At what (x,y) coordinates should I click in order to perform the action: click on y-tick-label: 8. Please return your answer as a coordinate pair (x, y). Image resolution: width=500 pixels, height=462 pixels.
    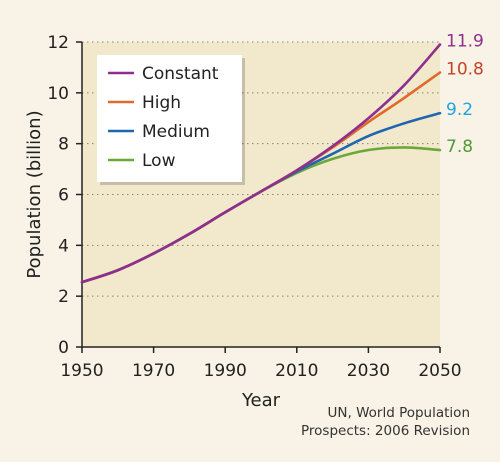
    Looking at the image, I should click on (63, 145).